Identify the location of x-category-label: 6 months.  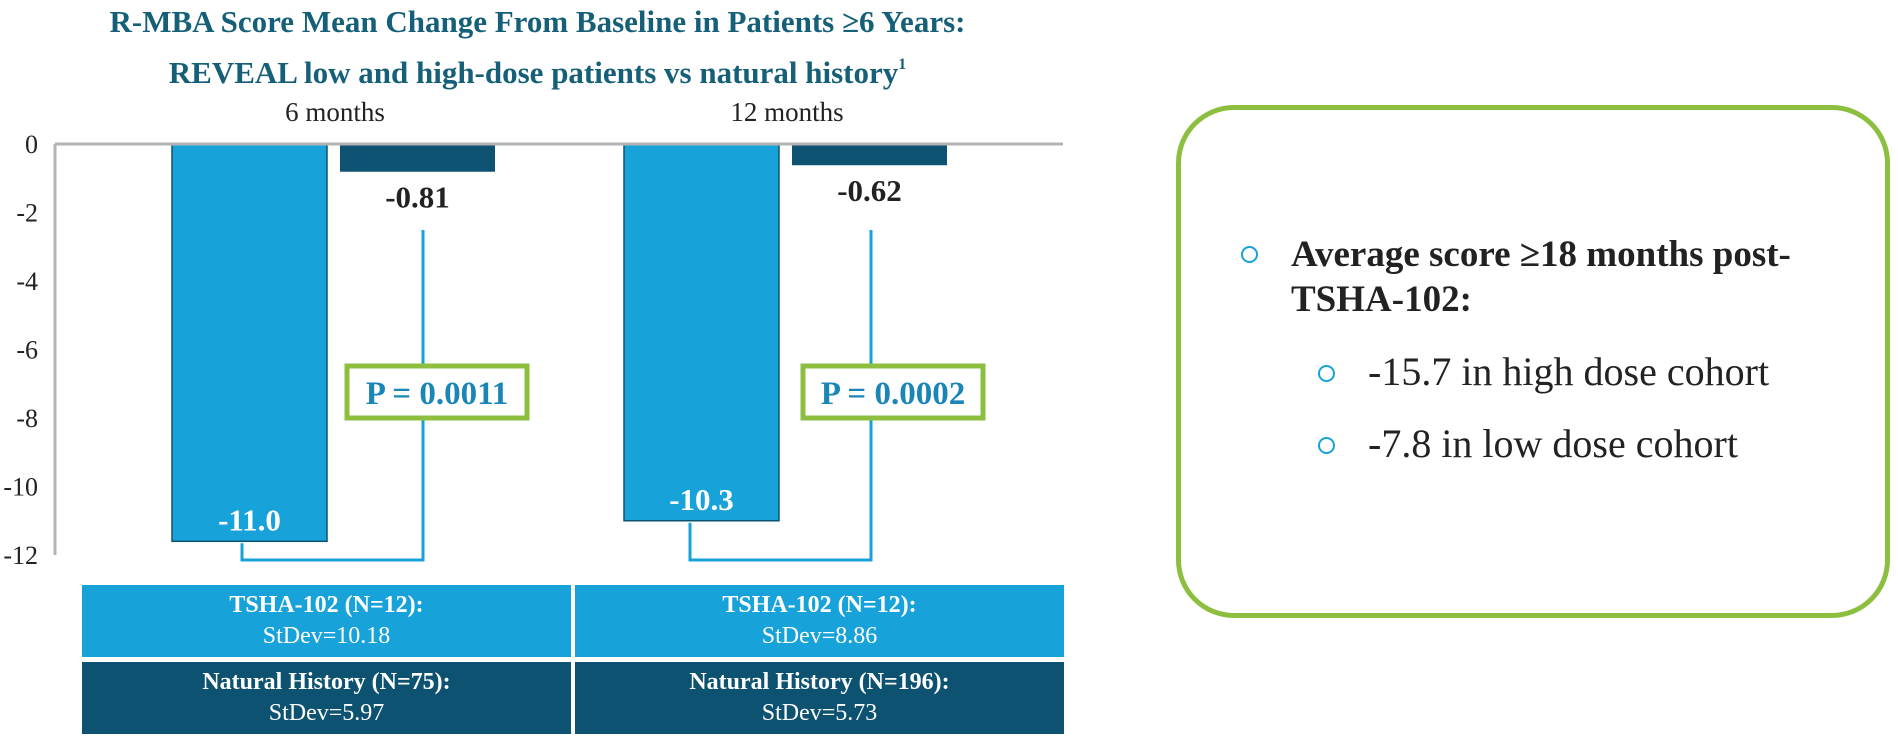
(335, 112).